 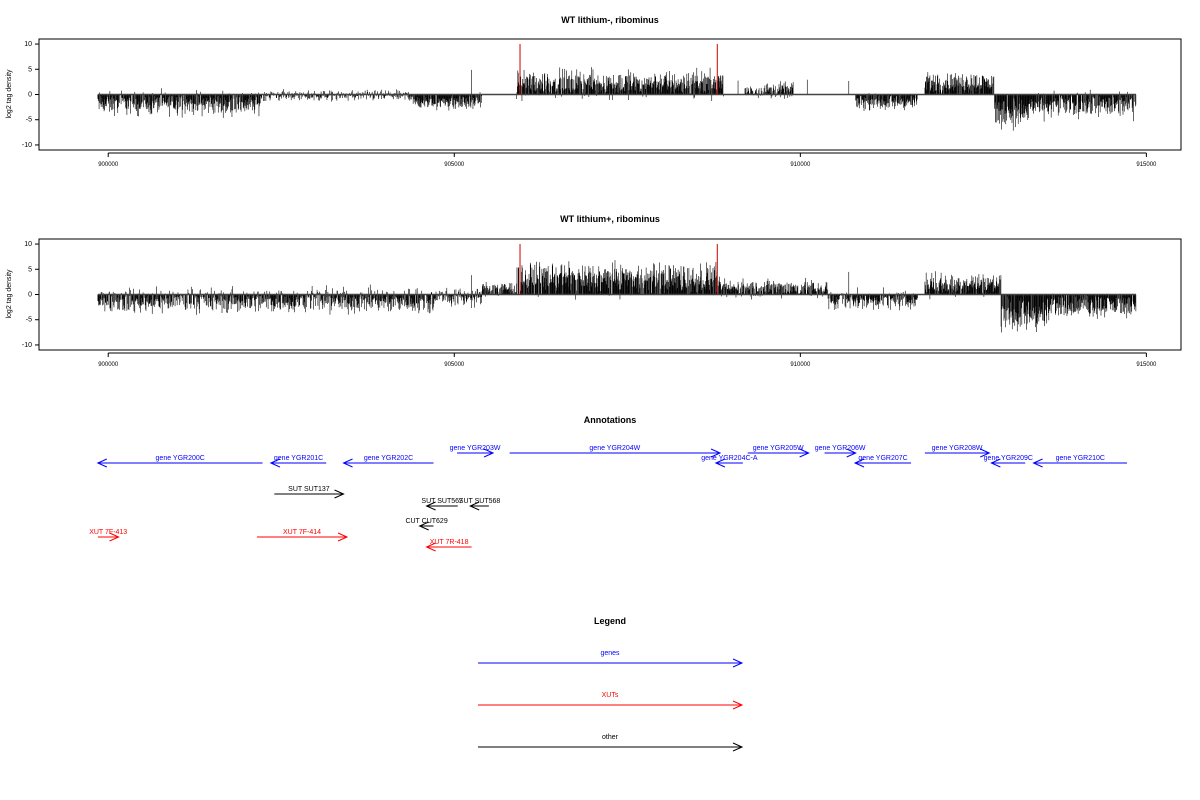 I want to click on feature-label: XUT 7R-418, so click(x=449, y=542).